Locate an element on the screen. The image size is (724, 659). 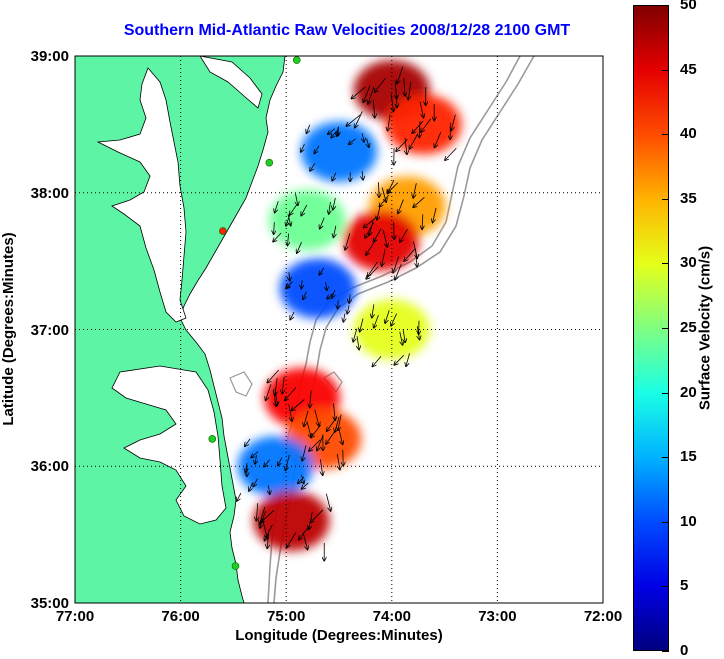
colorbar-tick-label: 30 is located at coordinates (688, 263).